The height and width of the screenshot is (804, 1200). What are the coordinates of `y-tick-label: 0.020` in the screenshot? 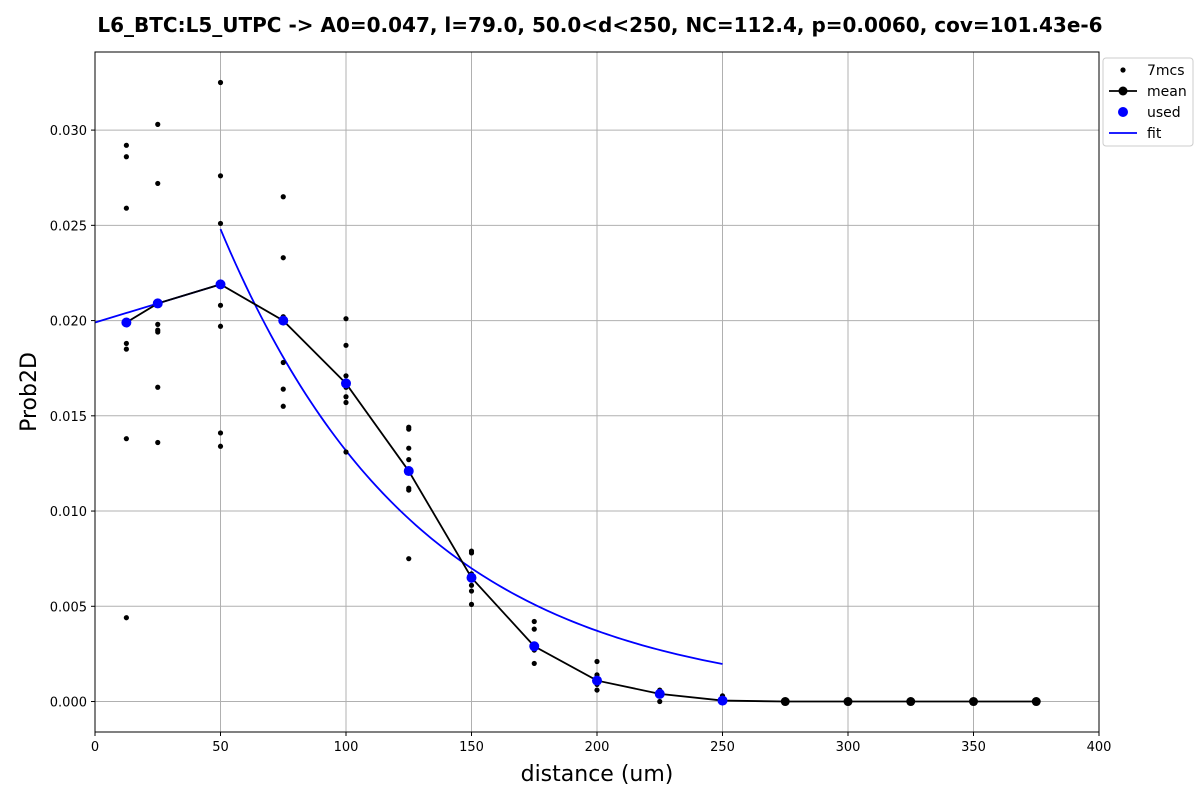 It's located at (68, 322).